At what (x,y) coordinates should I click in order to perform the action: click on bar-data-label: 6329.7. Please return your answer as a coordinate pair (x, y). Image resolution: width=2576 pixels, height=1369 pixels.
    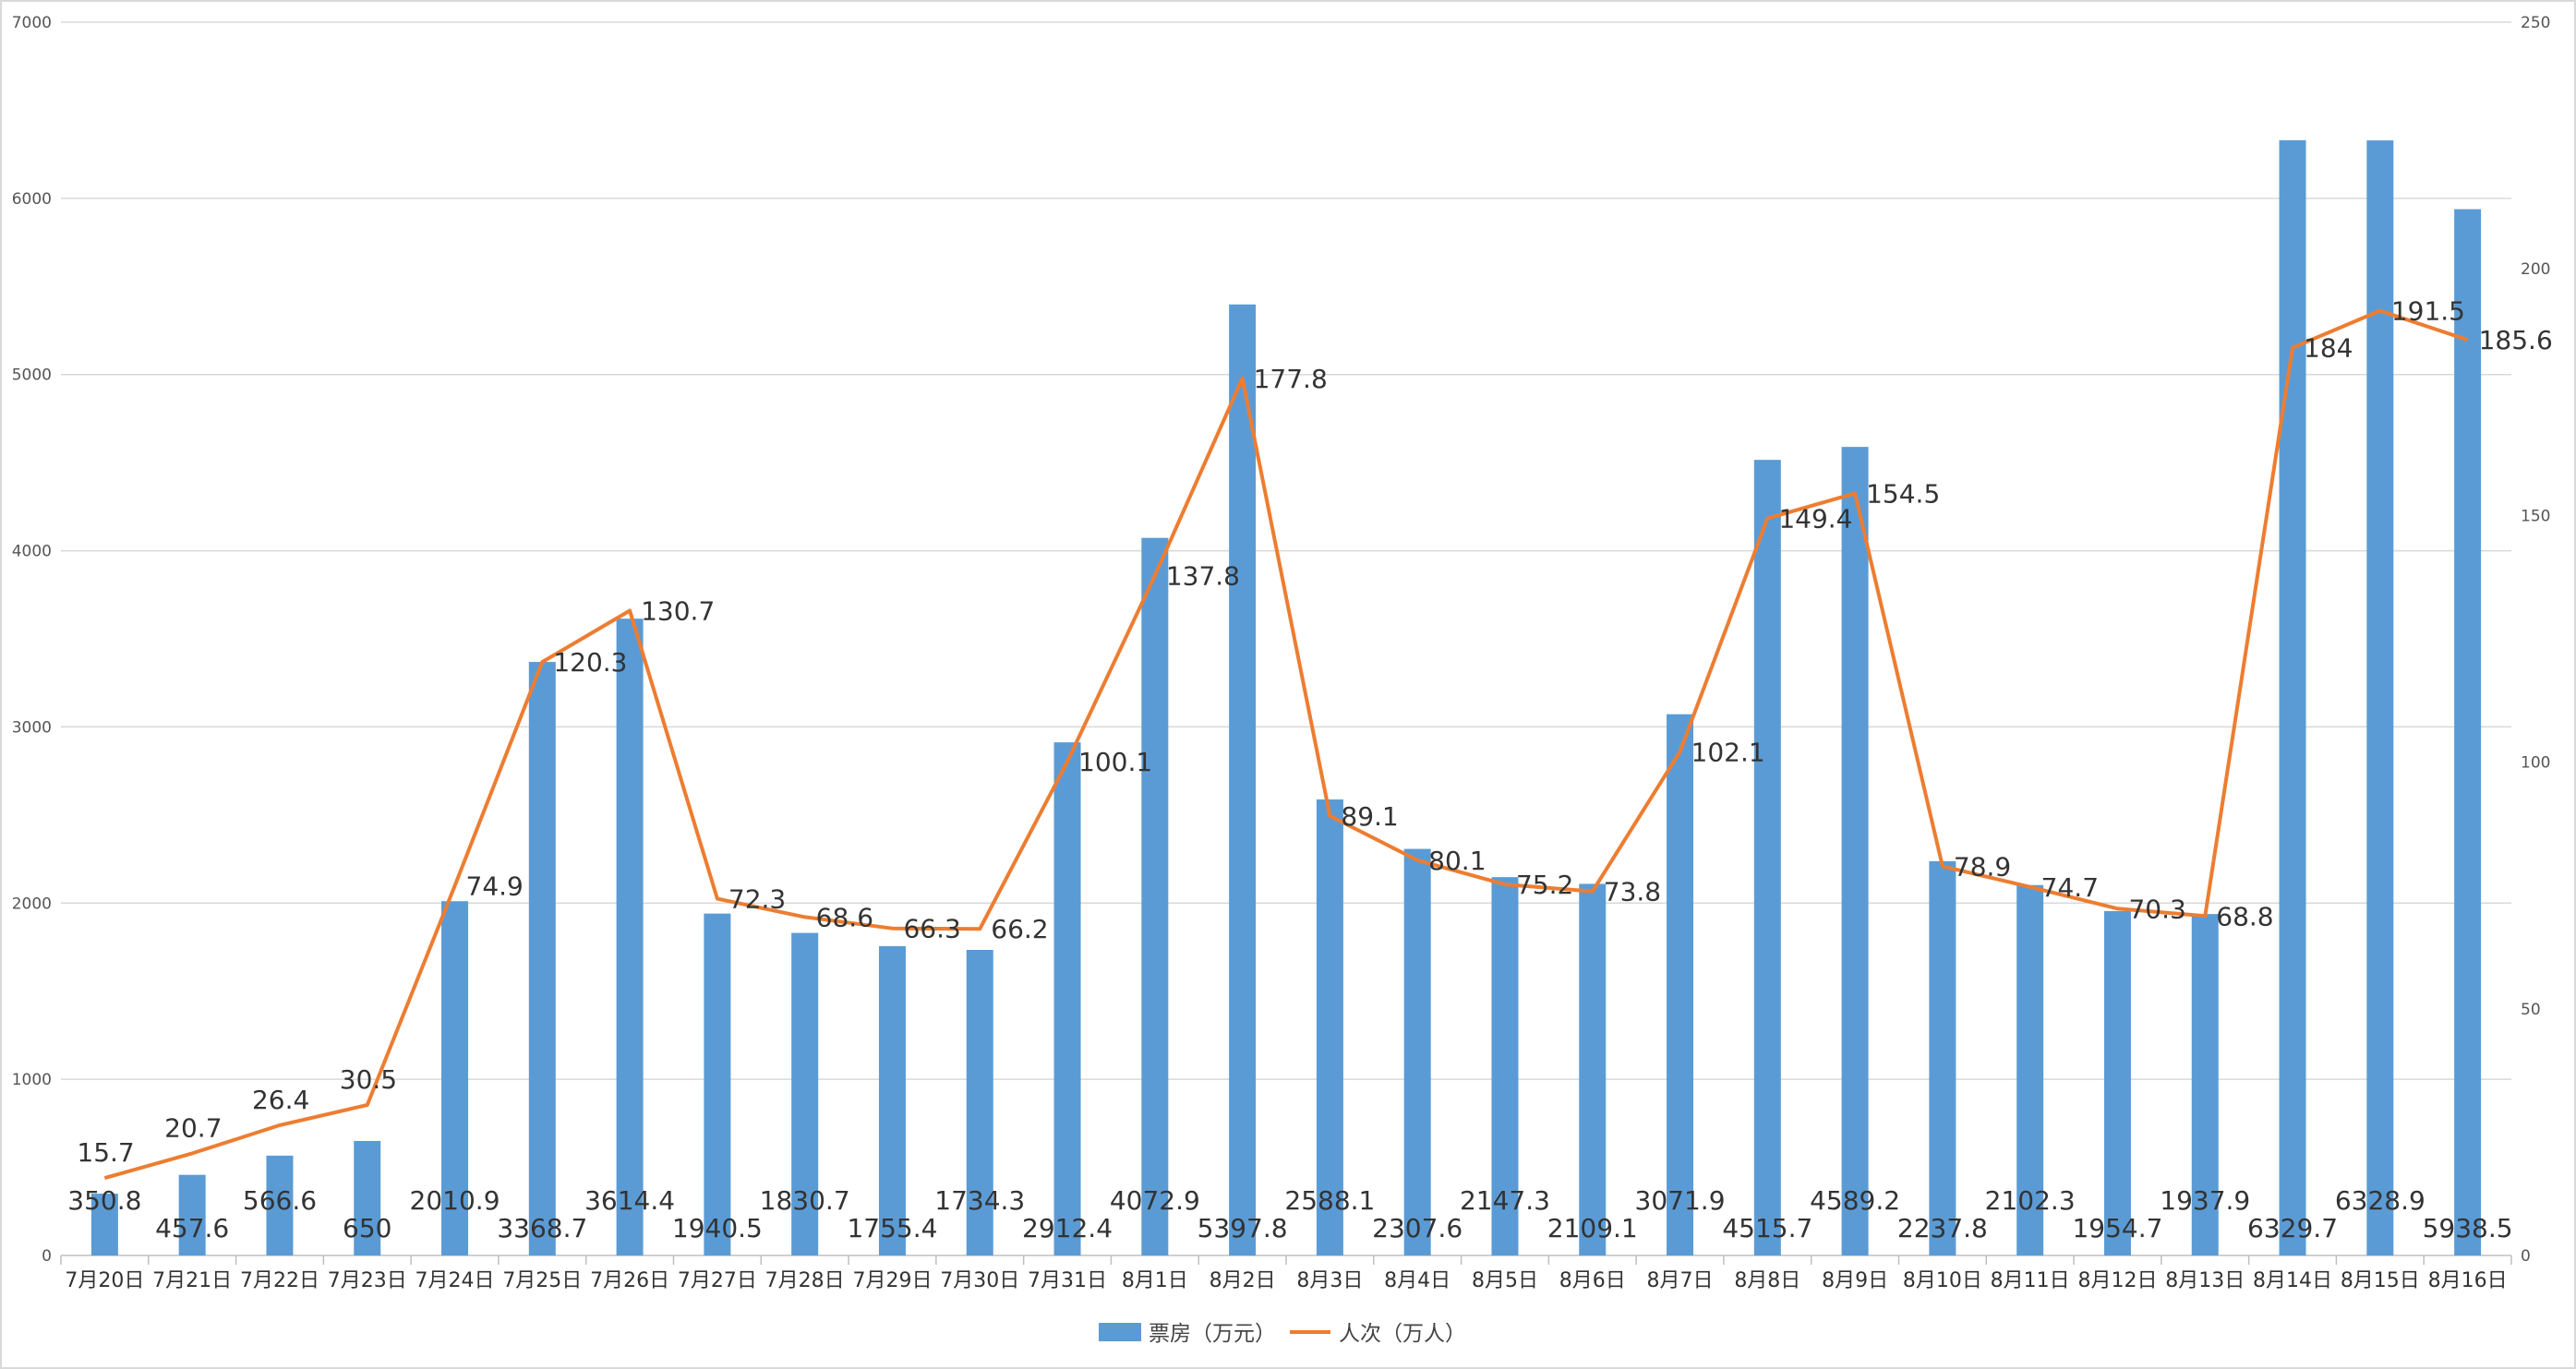
    Looking at the image, I should click on (2292, 1228).